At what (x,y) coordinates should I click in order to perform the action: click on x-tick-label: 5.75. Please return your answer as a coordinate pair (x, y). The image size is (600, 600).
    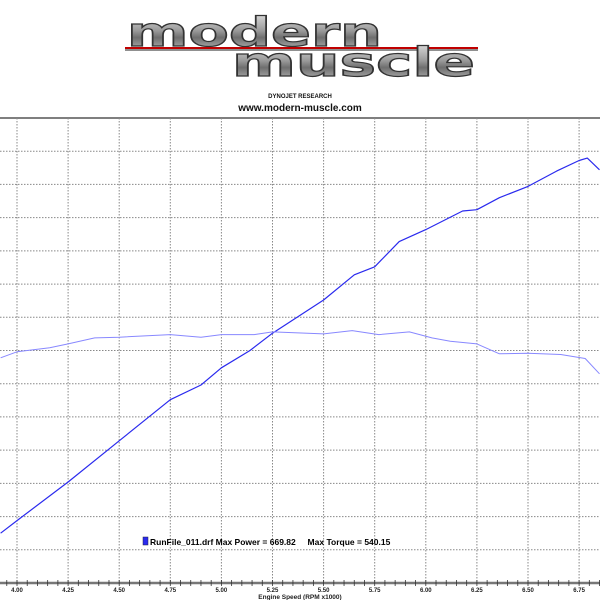
    Looking at the image, I should click on (375, 591).